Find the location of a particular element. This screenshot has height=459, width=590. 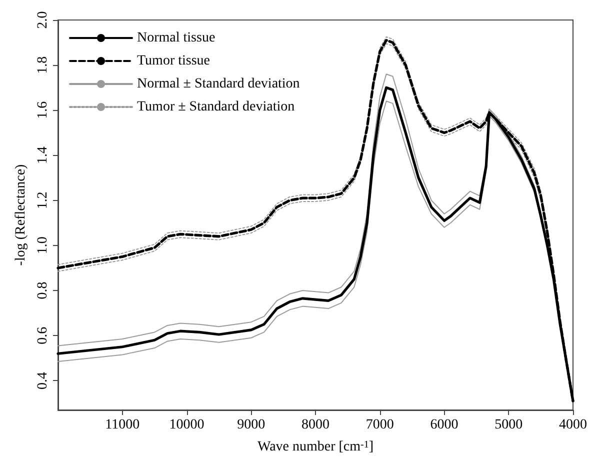

x-tick-label: 6000 is located at coordinates (444, 425).